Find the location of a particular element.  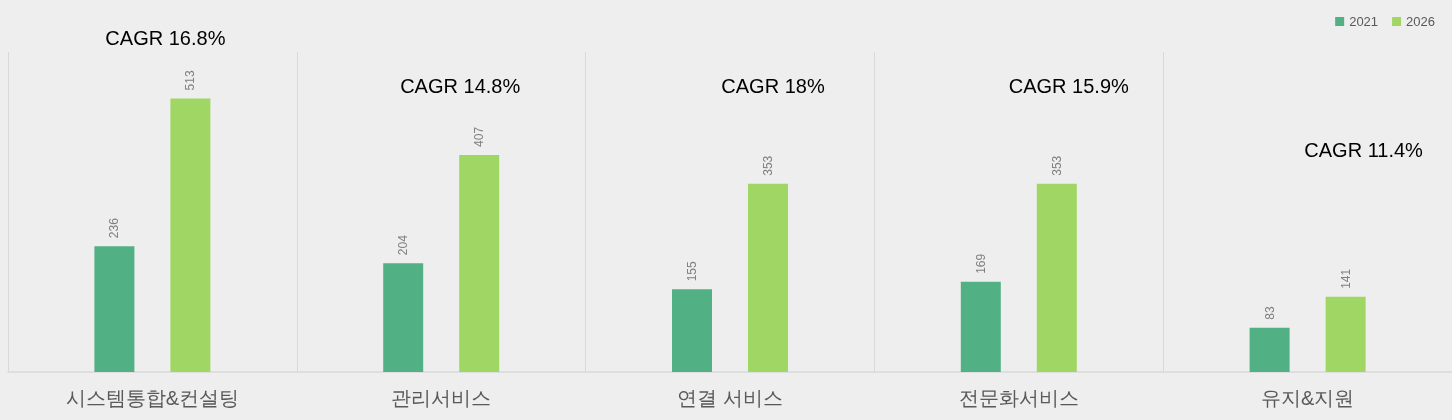

data-label: 155 is located at coordinates (692, 271).